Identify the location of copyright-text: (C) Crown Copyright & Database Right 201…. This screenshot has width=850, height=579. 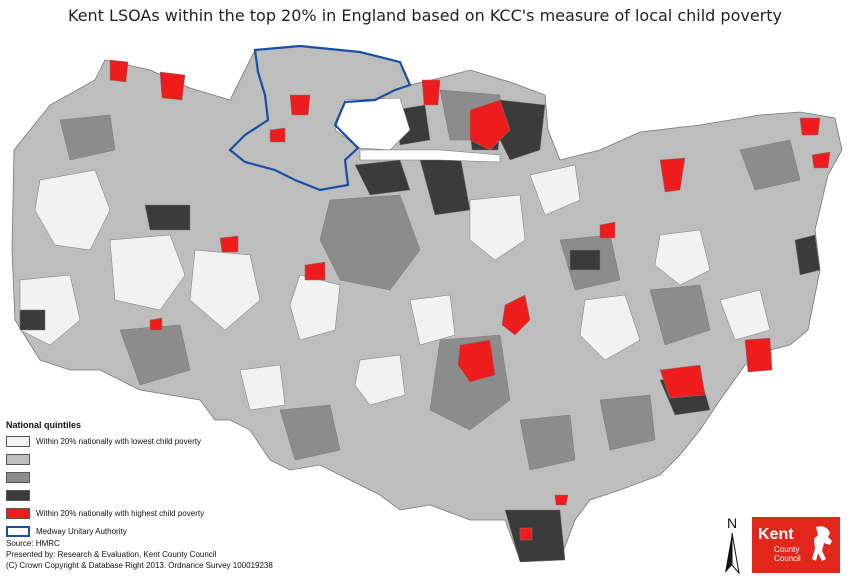
(139, 565).